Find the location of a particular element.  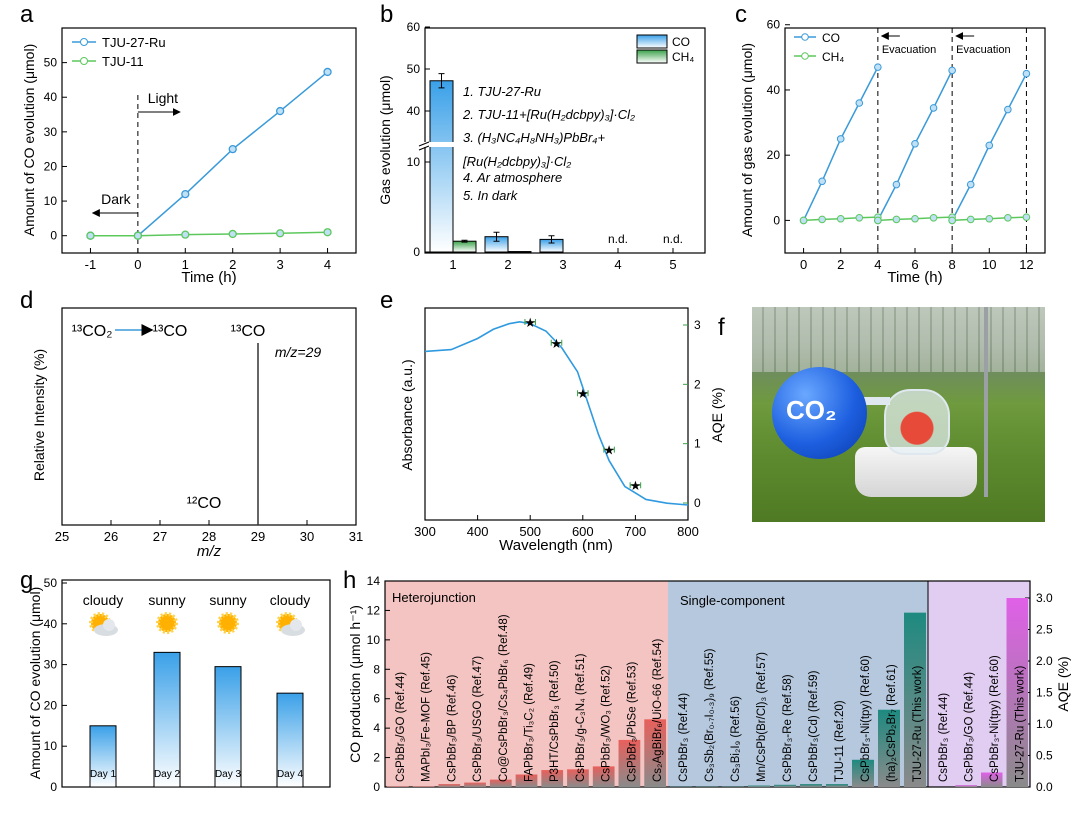

peak-co-label: ¹³CO is located at coordinates (248, 331).